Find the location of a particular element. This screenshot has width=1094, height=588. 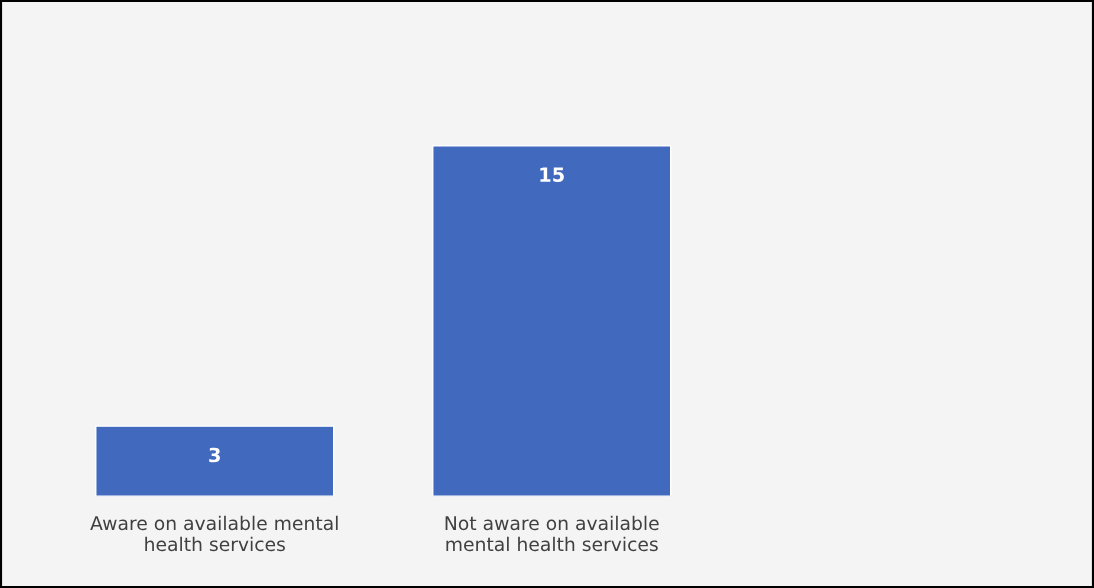

x-tick-label: Aware on available mental health services is located at coordinates (214, 533).